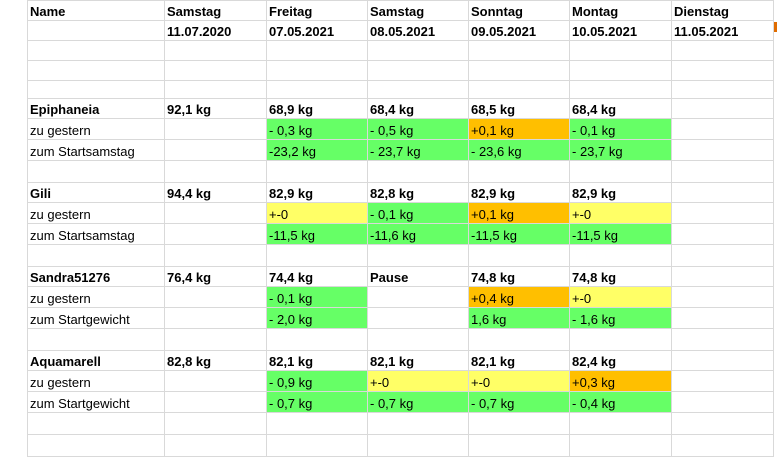 The image size is (777, 457). I want to click on diff-cell: -23,2 kg, so click(317, 150).